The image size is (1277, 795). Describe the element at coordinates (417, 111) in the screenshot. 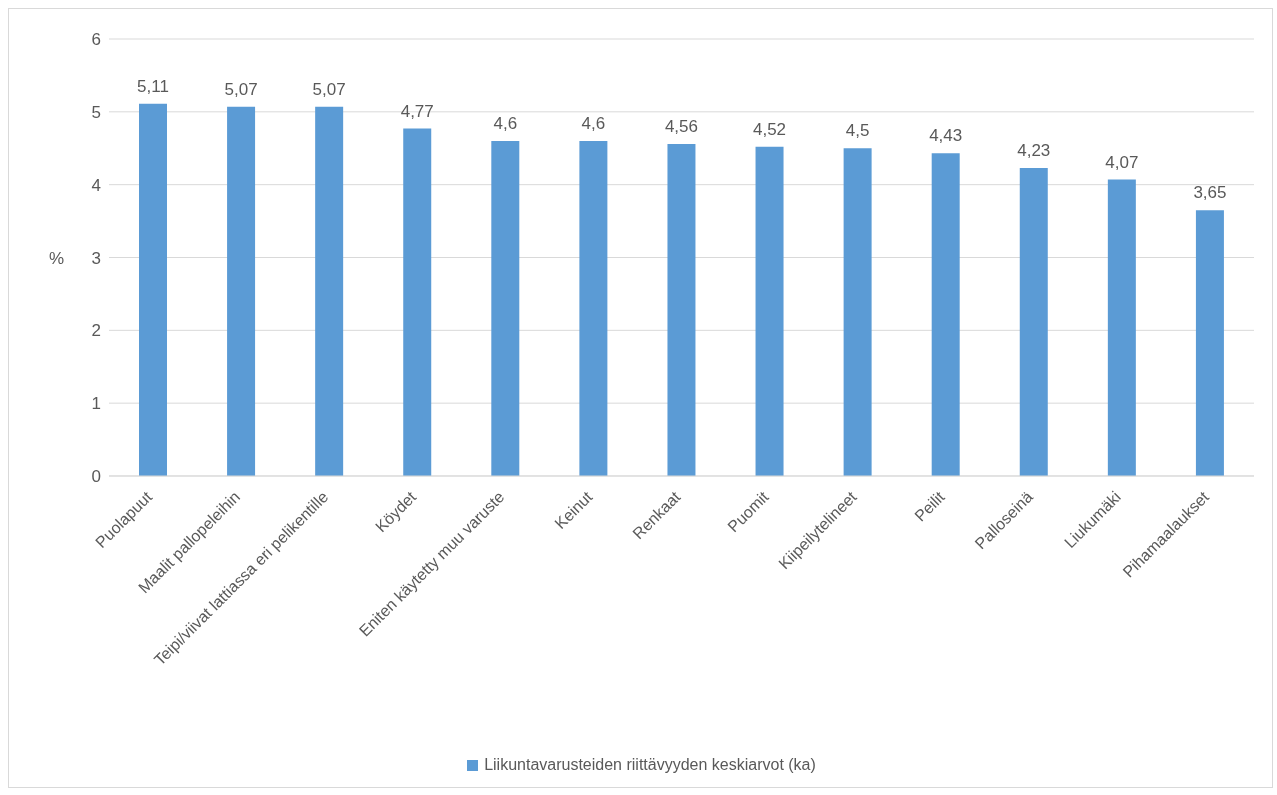

I see `data-label: 4,77` at that location.